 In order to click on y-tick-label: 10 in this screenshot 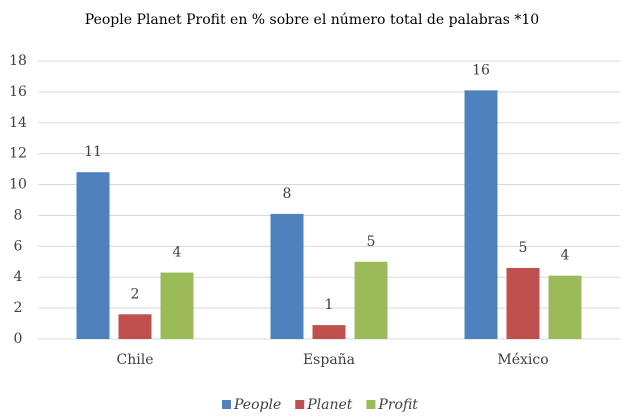, I will do `click(18, 185)`.